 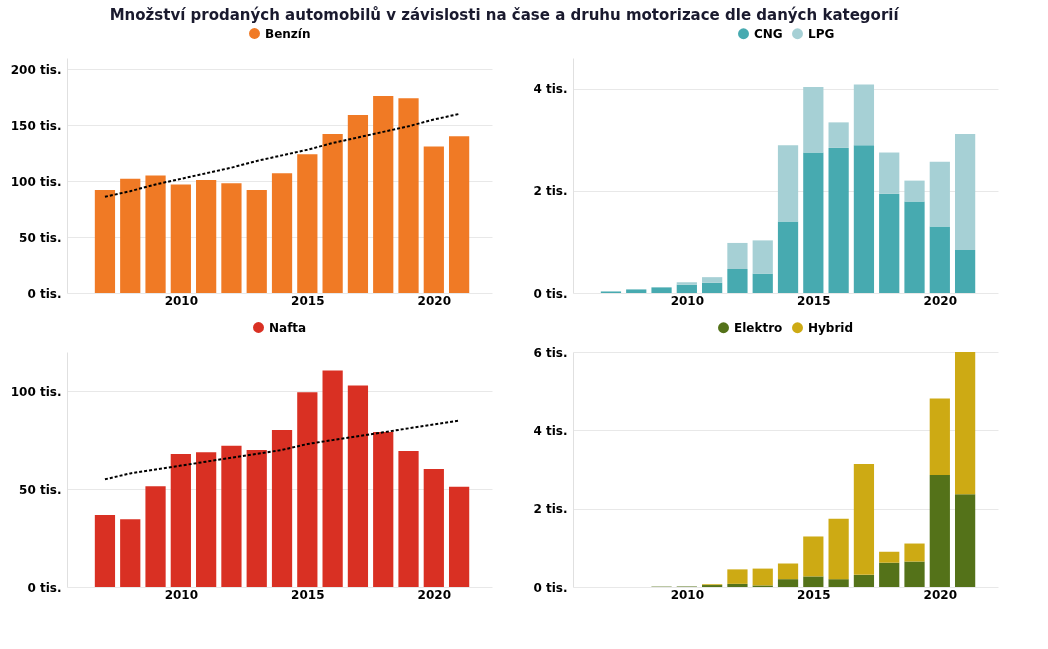 I want to click on y-tick-label: 200 tis., so click(x=36, y=69).